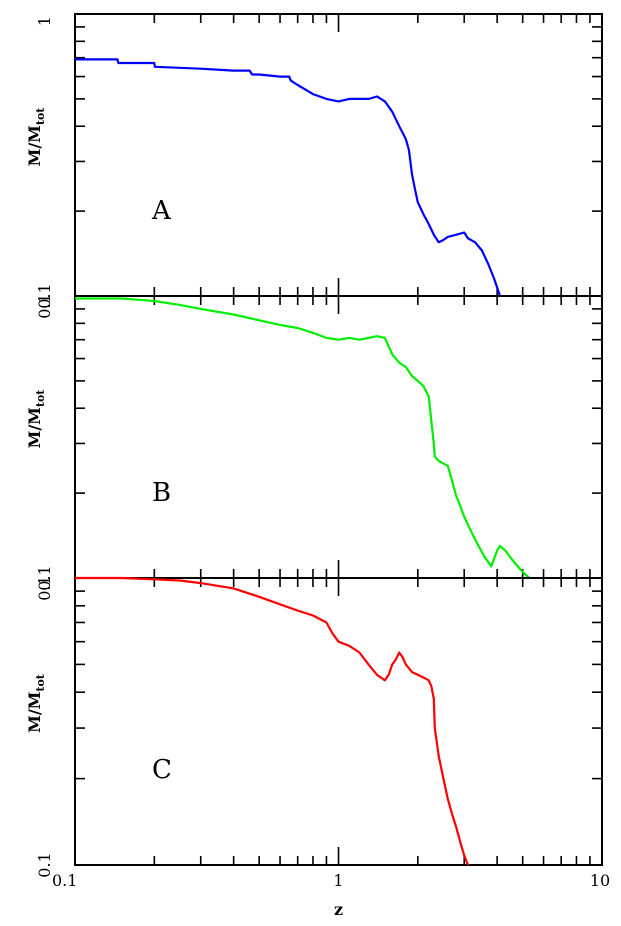 Image resolution: width=621 pixels, height=926 pixels. Describe the element at coordinates (338, 880) in the screenshot. I see `x-tick-label-1: 1` at that location.